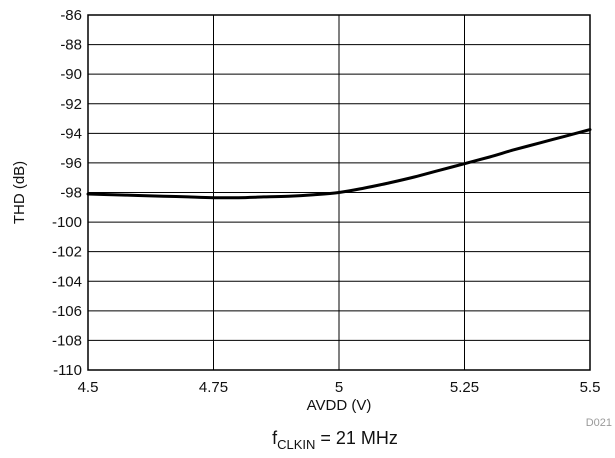 The width and height of the screenshot is (615, 458). What do you see at coordinates (213, 387) in the screenshot?
I see `x-tick-label: 4.75` at bounding box center [213, 387].